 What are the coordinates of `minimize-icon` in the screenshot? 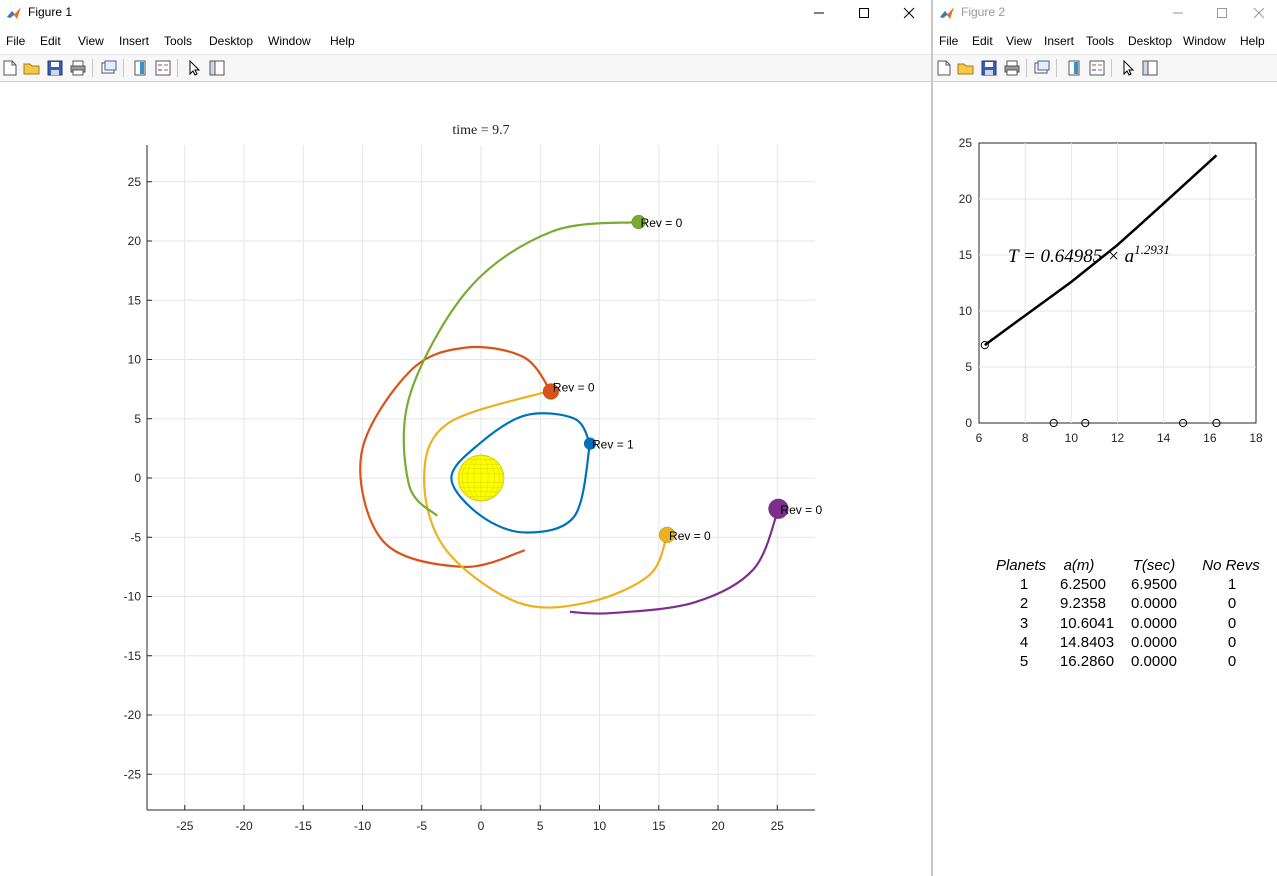 It's located at (1177, 12).